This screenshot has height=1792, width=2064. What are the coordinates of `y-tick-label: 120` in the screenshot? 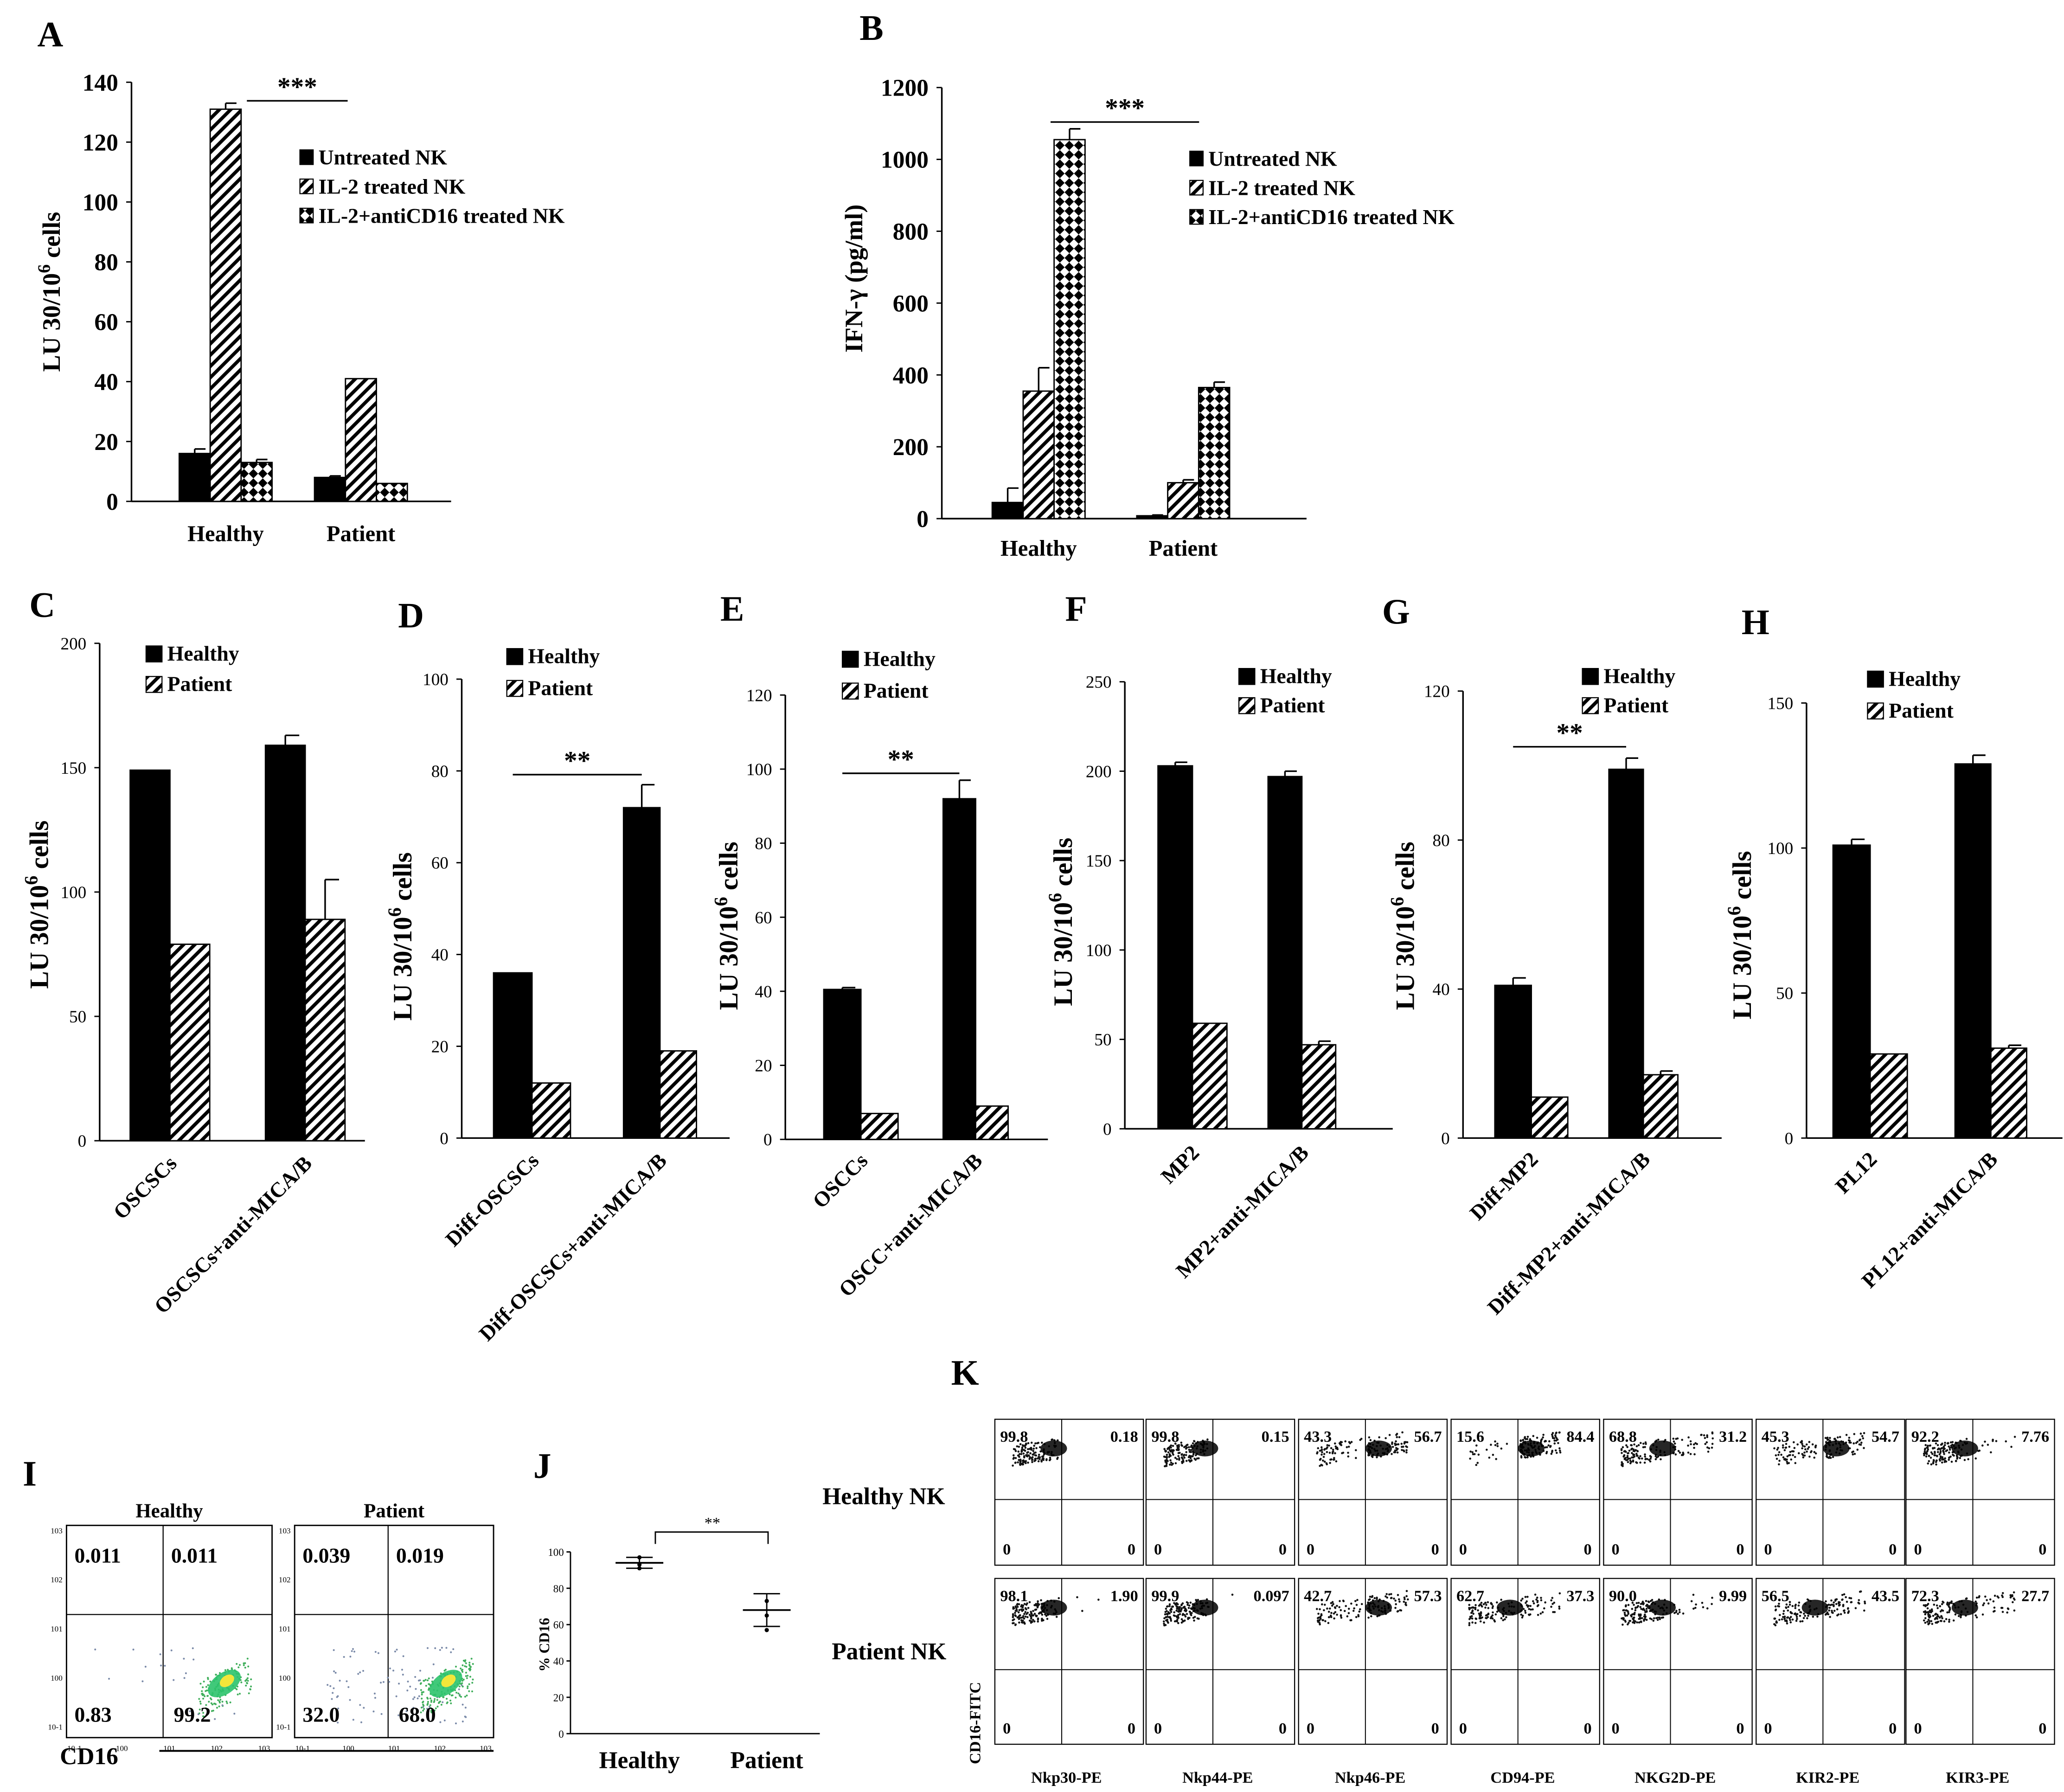 It's located at (100, 142).